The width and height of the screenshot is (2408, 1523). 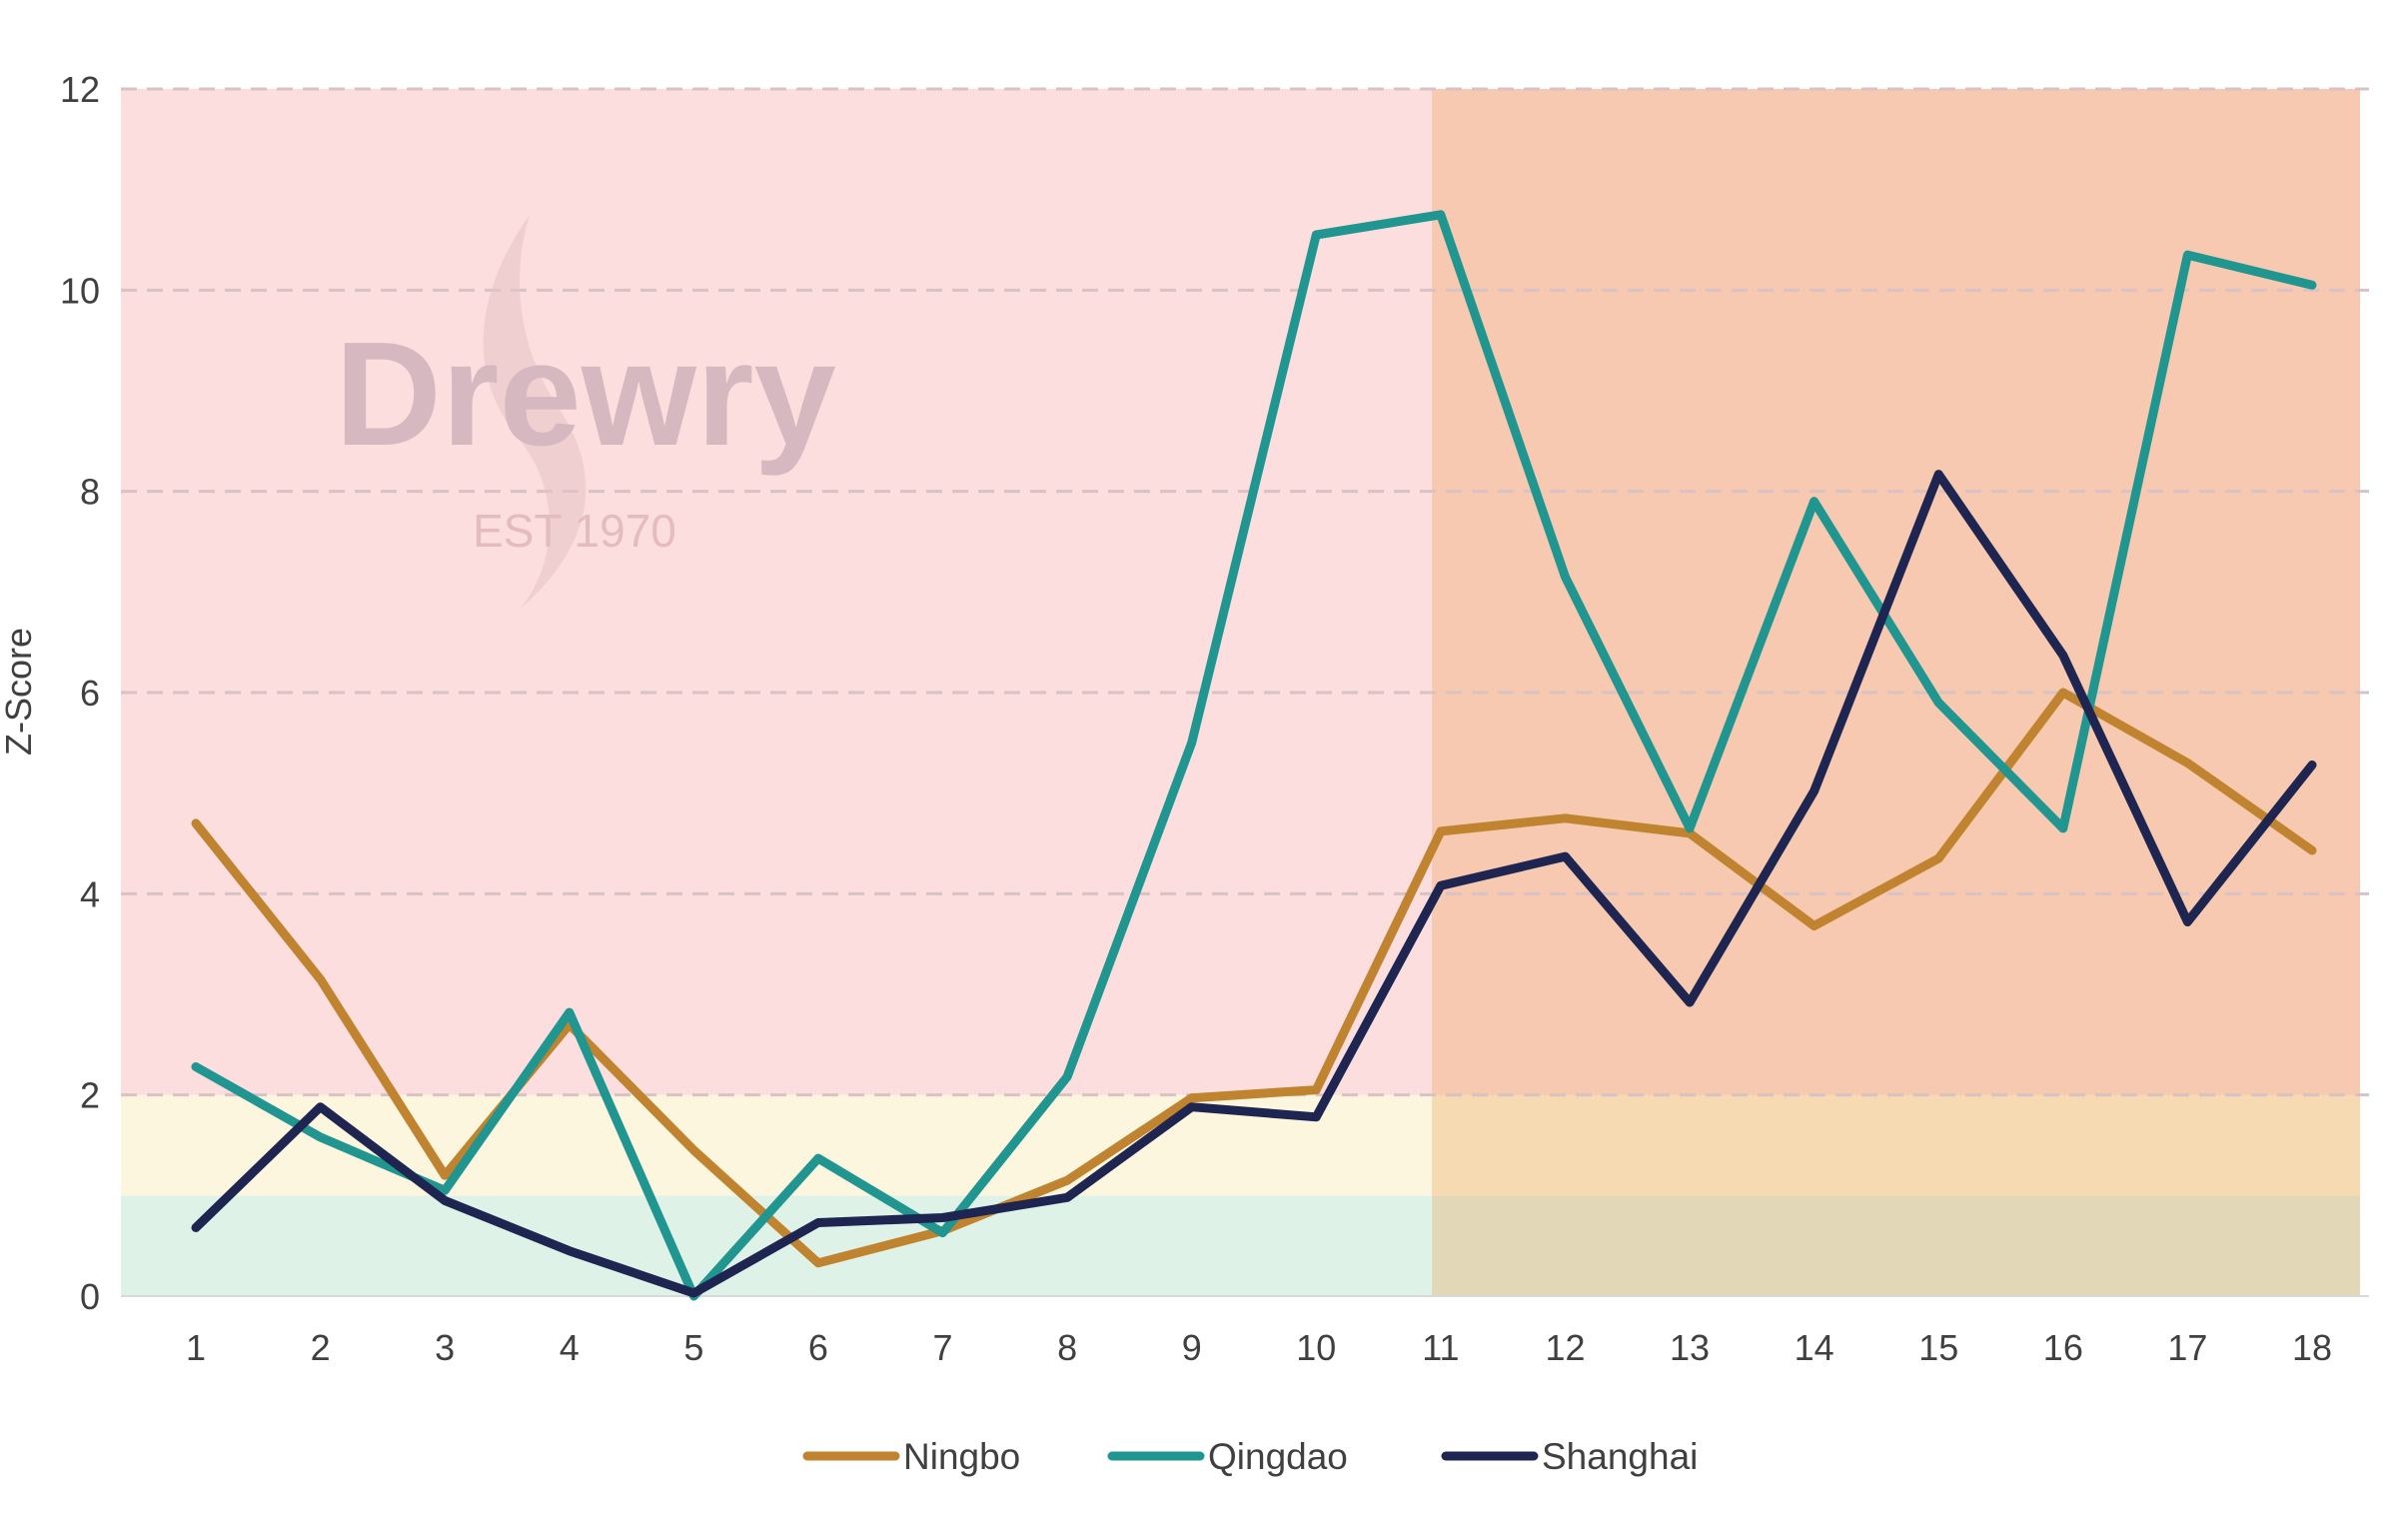 I want to click on legend: Ningbo Qingdao Shanghai, so click(x=1250, y=1457).